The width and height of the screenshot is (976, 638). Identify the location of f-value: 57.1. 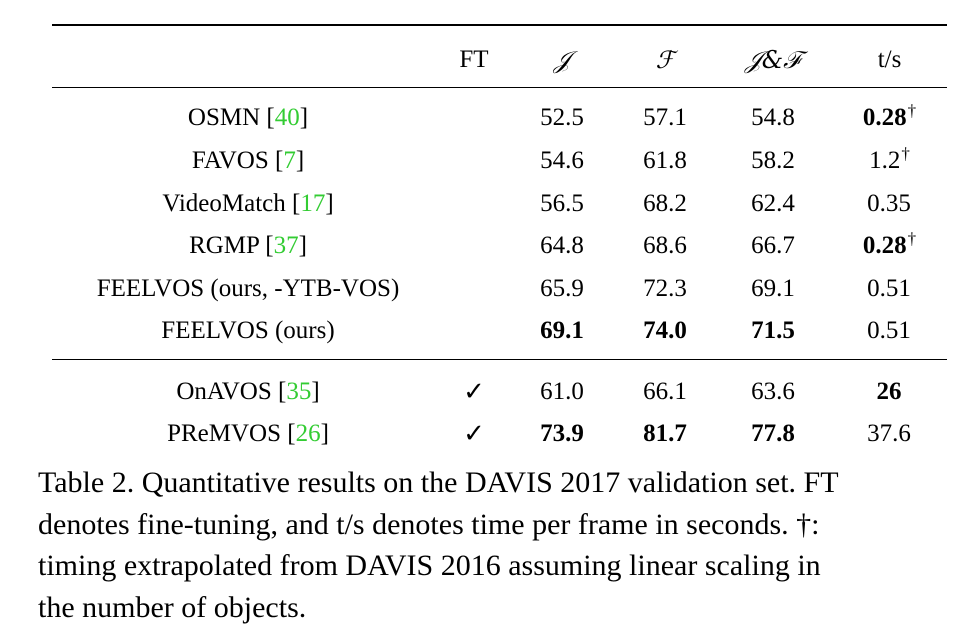
(665, 117).